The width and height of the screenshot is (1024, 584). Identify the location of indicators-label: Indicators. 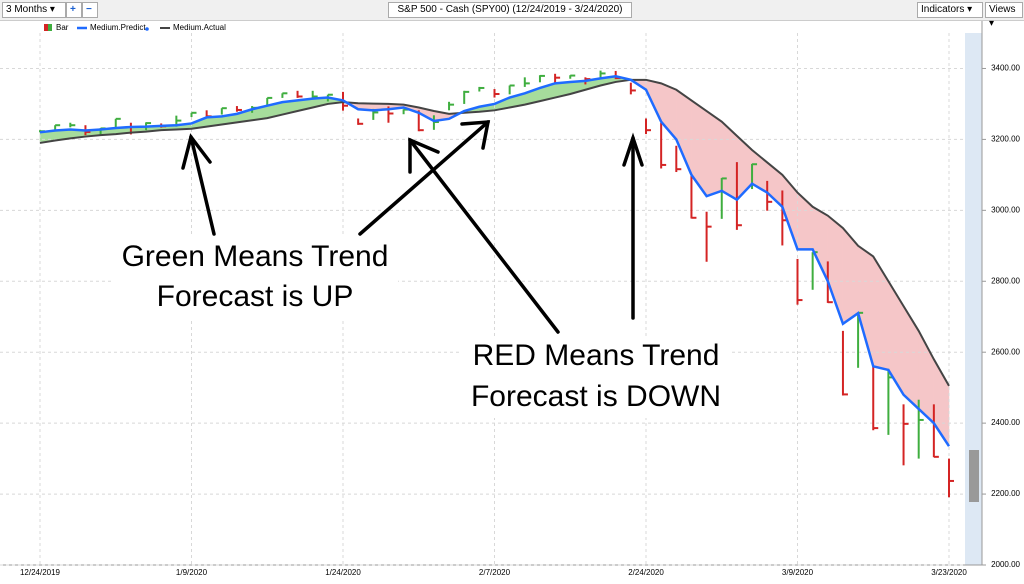
(943, 9).